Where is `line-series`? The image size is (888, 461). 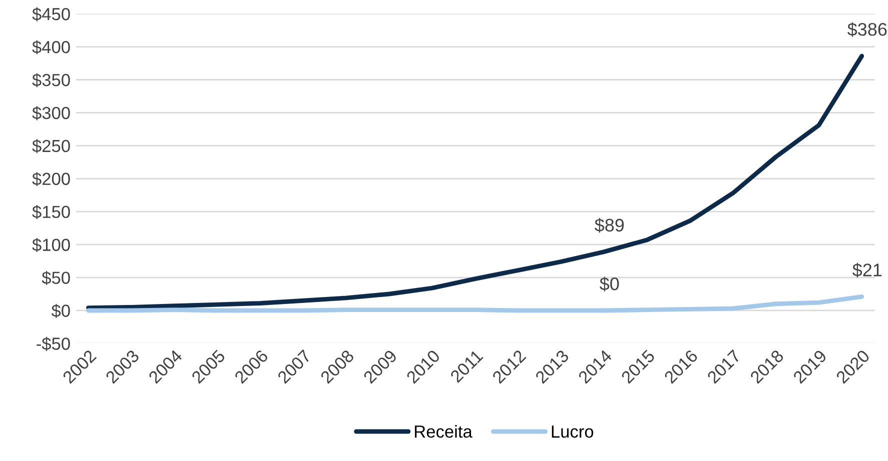
line-series is located at coordinates (475, 303).